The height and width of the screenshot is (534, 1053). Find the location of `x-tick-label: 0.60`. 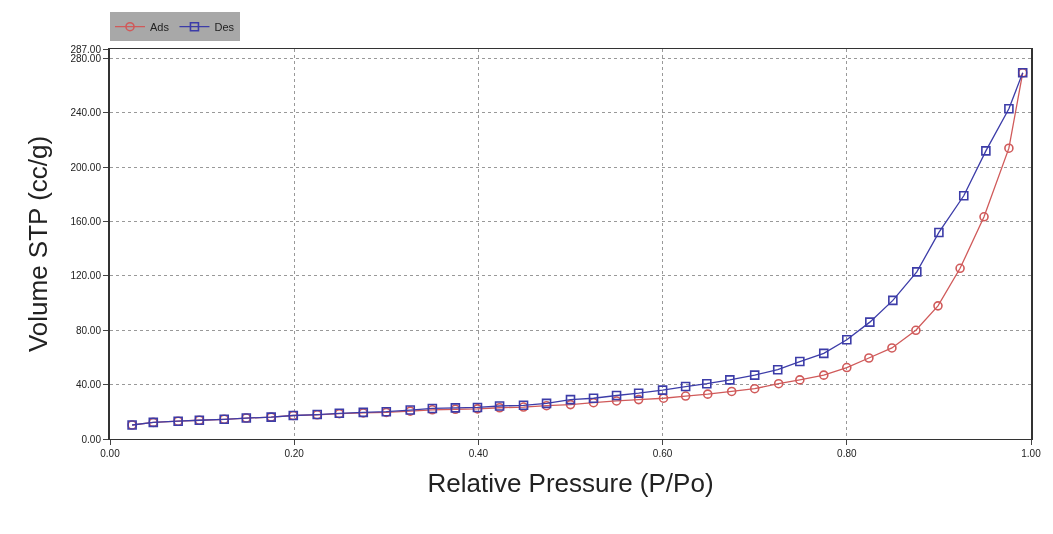

x-tick-label: 0.60 is located at coordinates (662, 453).